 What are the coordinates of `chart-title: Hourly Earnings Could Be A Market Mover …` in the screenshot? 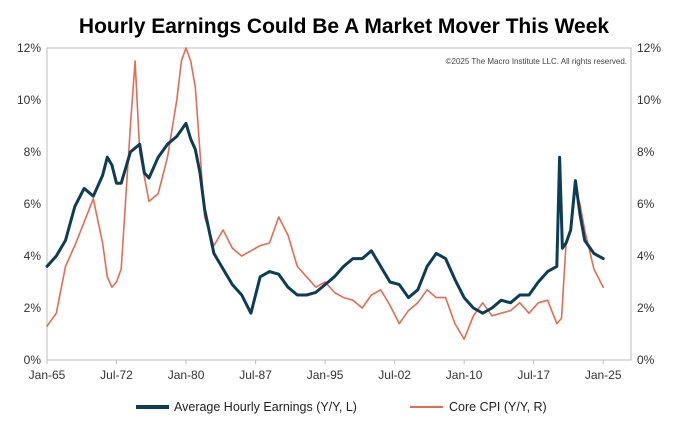 It's located at (344, 26).